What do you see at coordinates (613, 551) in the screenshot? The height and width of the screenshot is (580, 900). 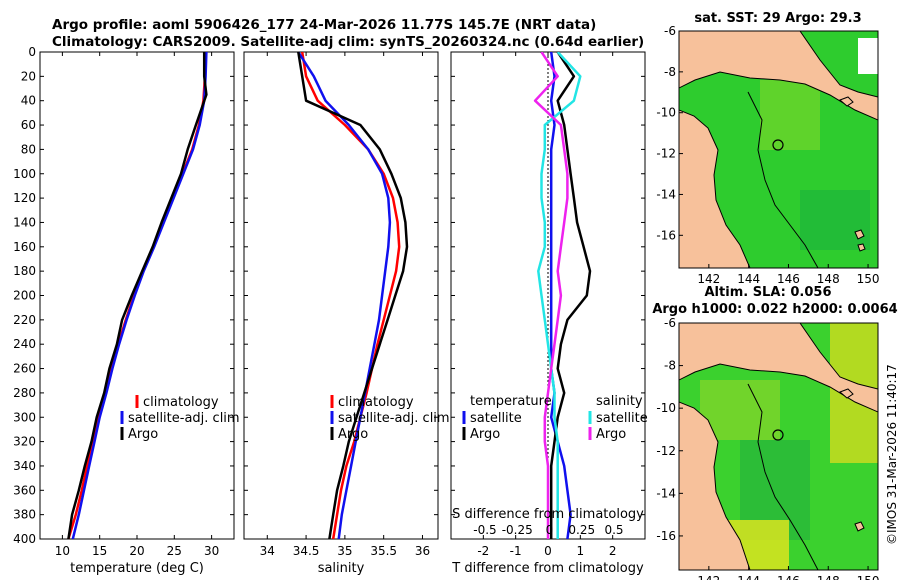 I see `x-tick-label: 2` at bounding box center [613, 551].